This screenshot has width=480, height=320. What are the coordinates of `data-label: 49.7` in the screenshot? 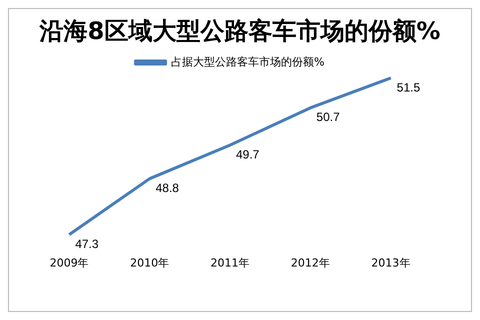 It's located at (248, 154).